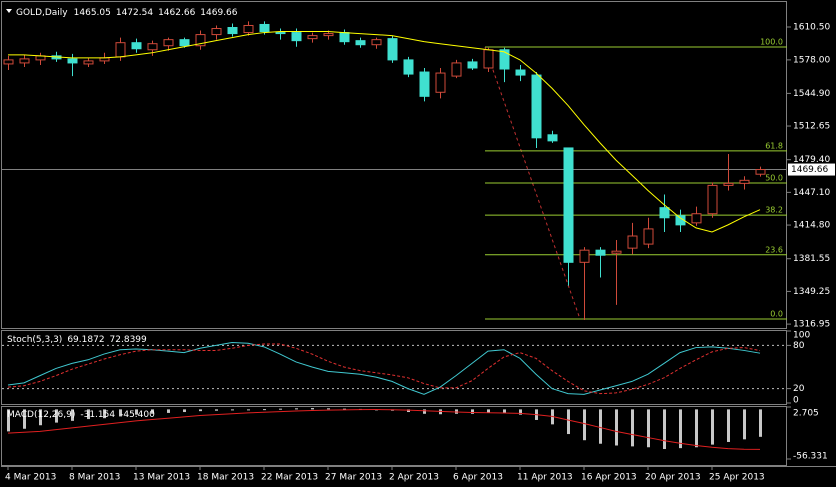  I want to click on y-tick-label: 1578.00, so click(811, 60).